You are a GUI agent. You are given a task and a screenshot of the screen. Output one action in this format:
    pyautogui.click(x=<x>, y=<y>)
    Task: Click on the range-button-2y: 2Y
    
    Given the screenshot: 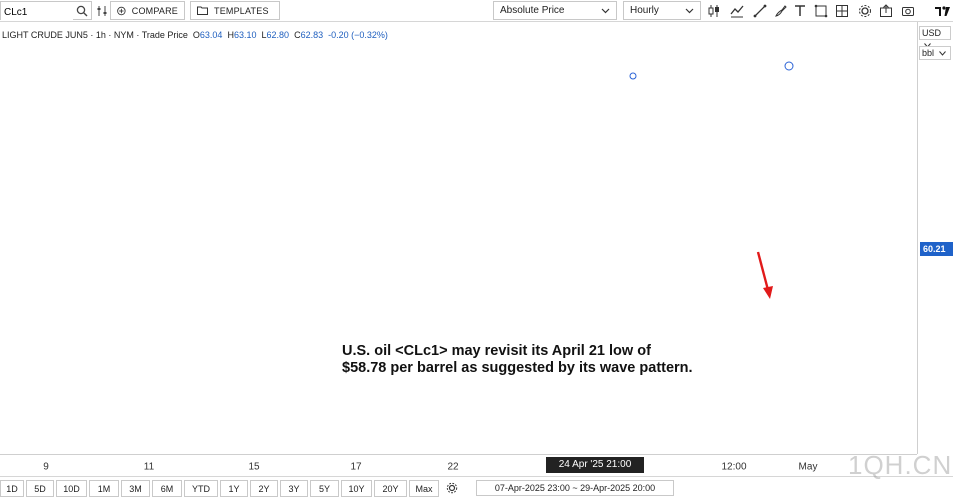 What is the action you would take?
    pyautogui.click(x=264, y=488)
    